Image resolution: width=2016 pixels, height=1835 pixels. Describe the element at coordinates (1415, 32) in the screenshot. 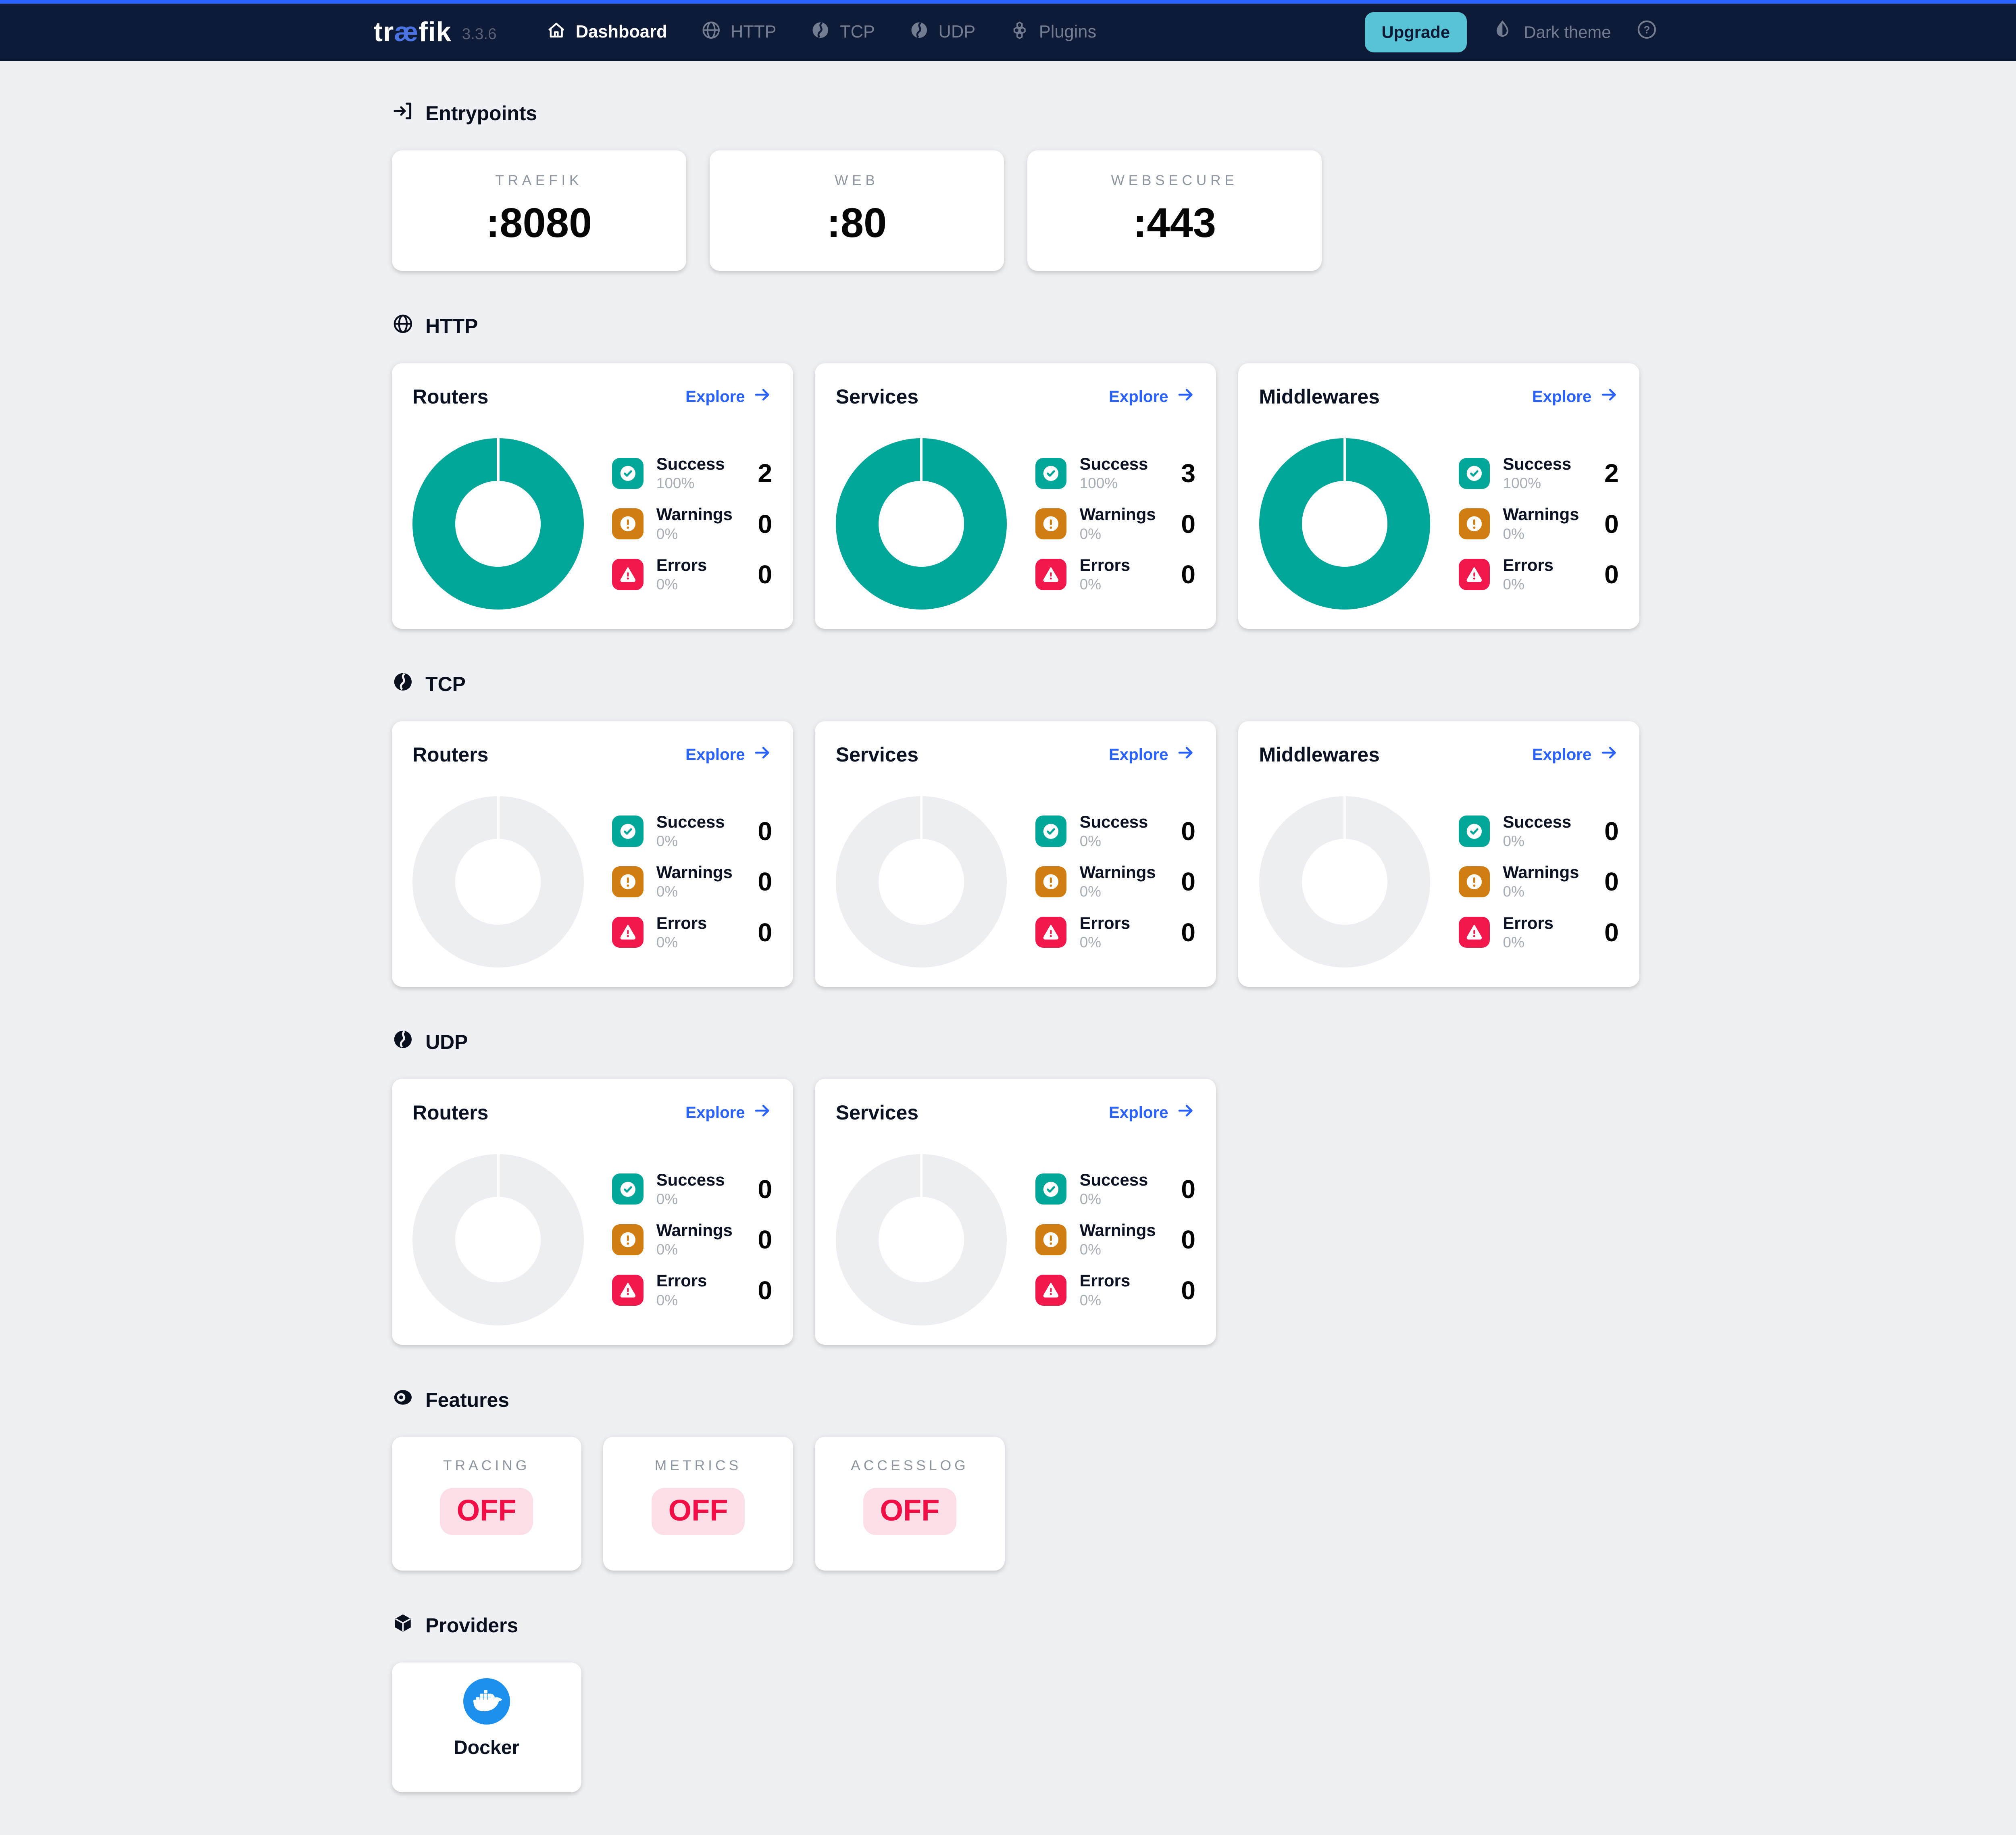

I see `upgrade-button: Upgrade` at that location.